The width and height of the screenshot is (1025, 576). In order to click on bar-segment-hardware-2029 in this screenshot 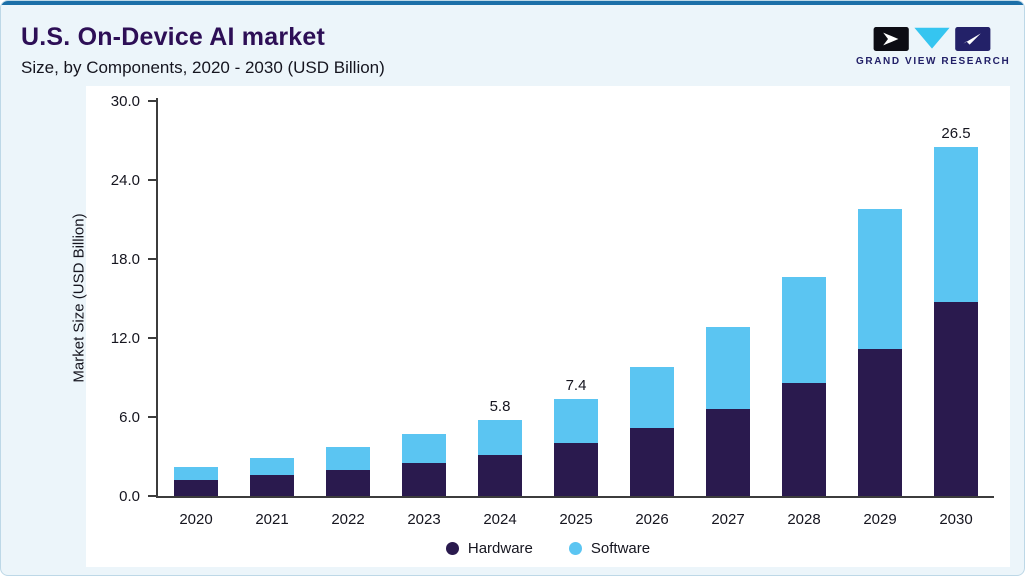, I will do `click(880, 422)`.